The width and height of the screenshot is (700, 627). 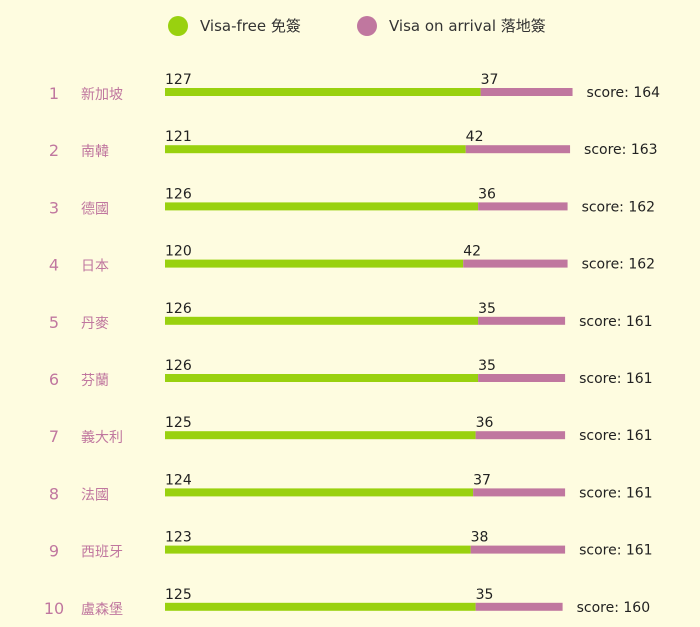 I want to click on visa-free-value-label: 121, so click(x=178, y=137).